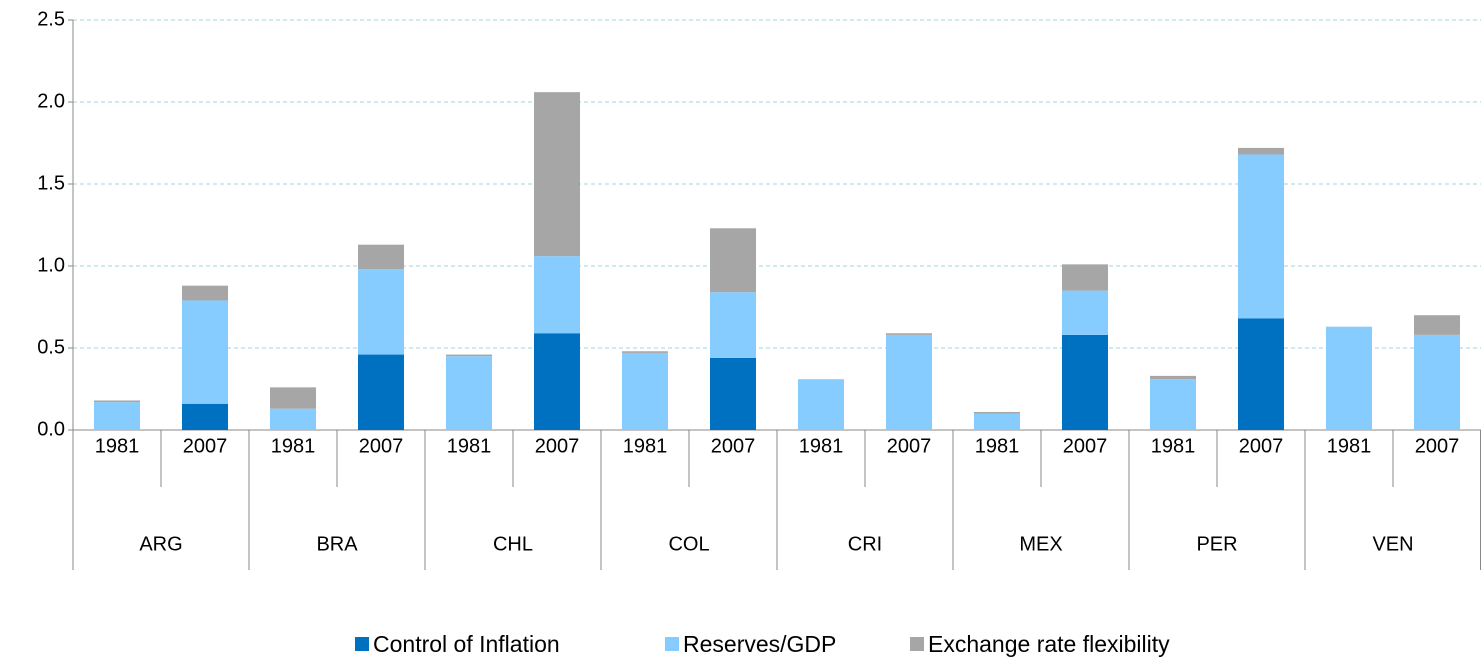  I want to click on group-label: BRA, so click(337, 544).